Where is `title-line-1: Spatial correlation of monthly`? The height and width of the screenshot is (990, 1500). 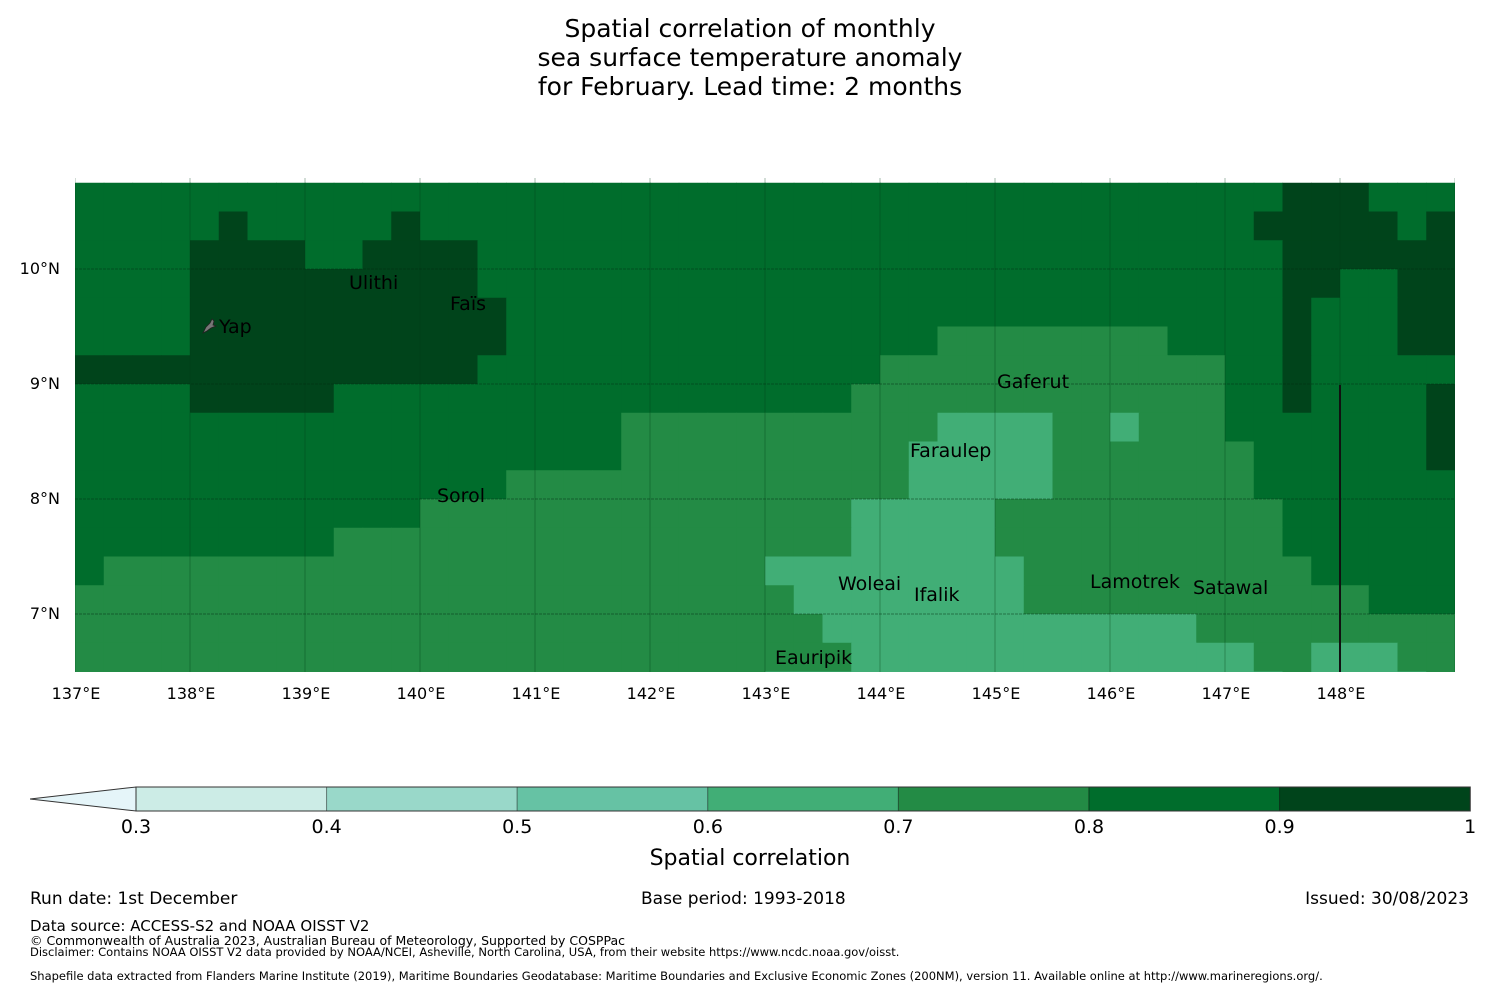
title-line-1: Spatial correlation of monthly is located at coordinates (750, 28).